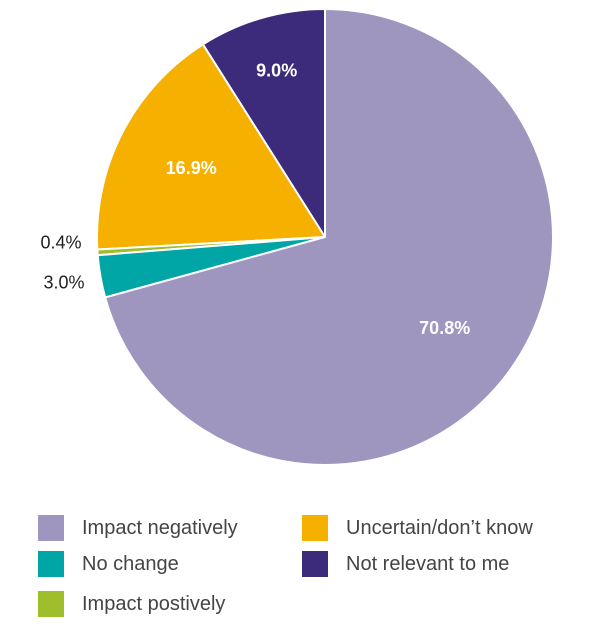  Describe the element at coordinates (63, 283) in the screenshot. I see `pie-label-no-change: 3.0%` at that location.